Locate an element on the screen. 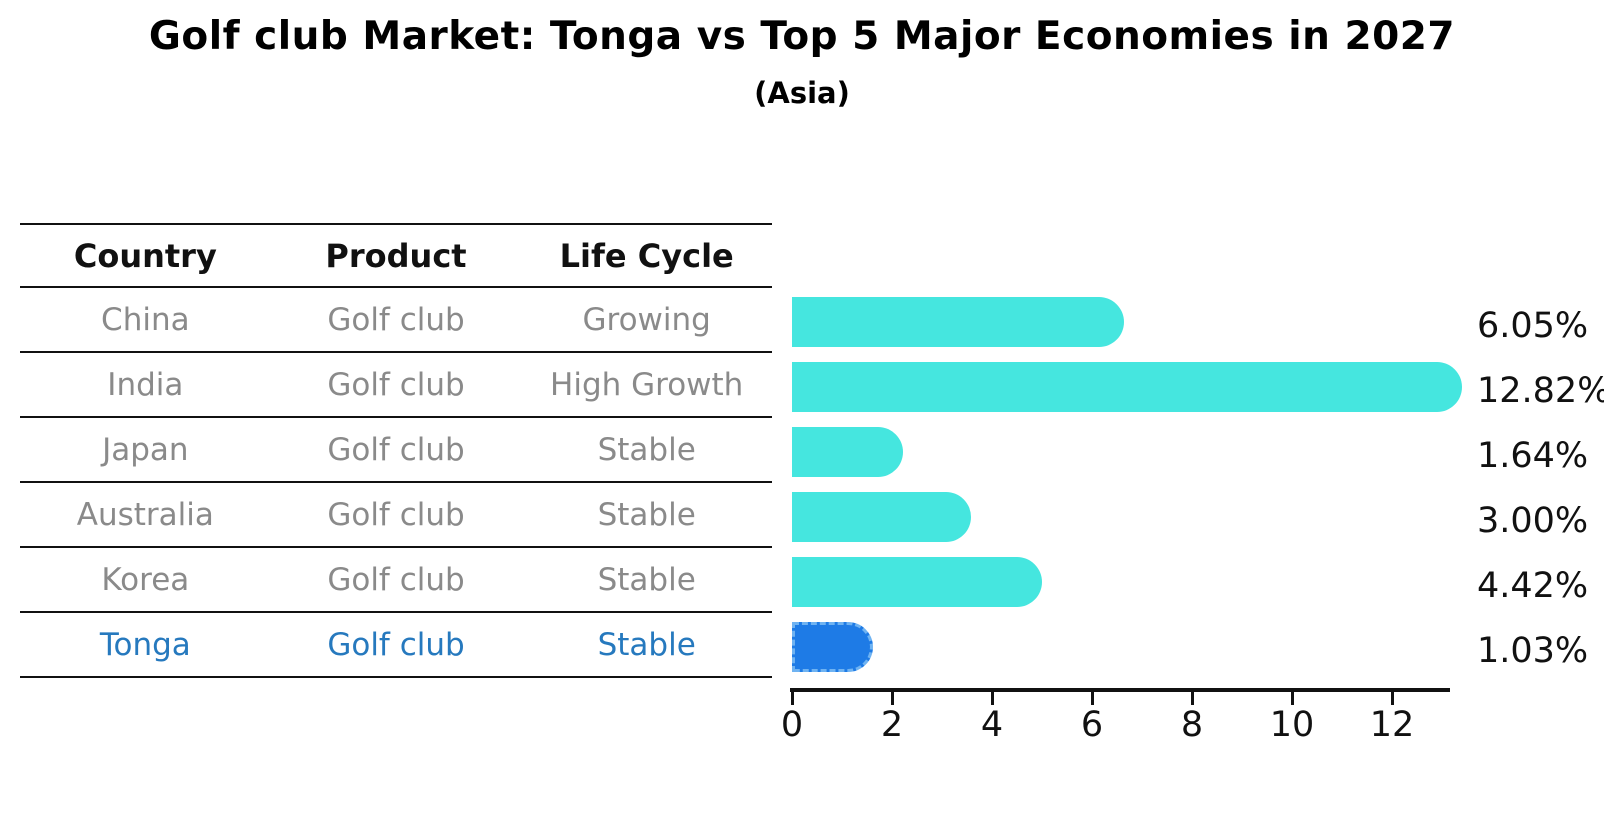  table-row-korea: Korea Golf club Stable is located at coordinates (396, 580).